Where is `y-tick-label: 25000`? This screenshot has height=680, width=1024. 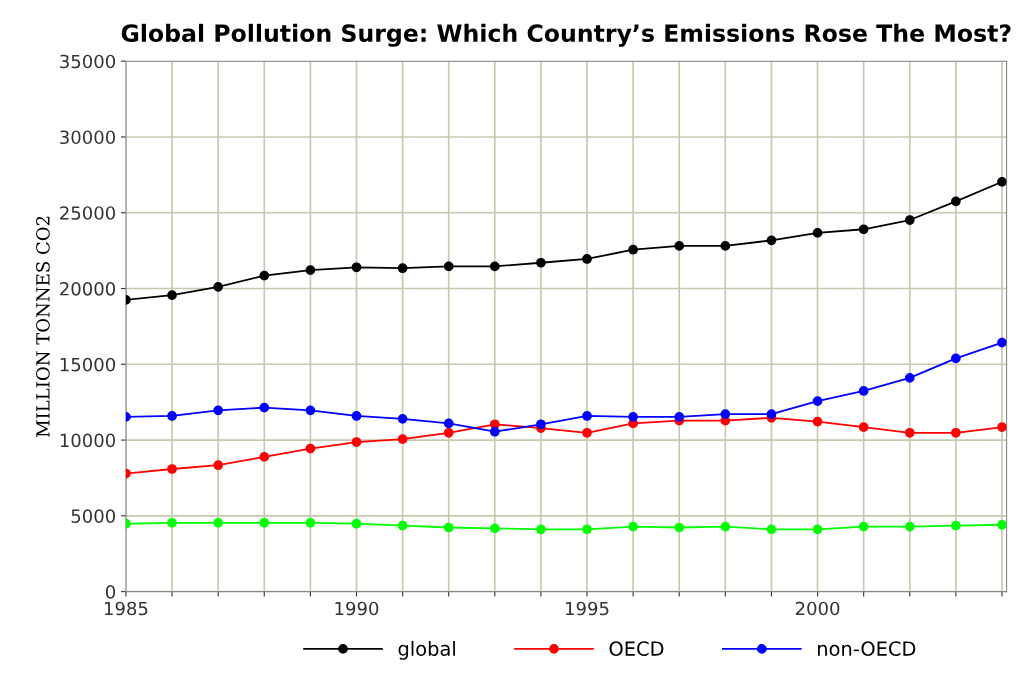
y-tick-label: 25000 is located at coordinates (88, 213).